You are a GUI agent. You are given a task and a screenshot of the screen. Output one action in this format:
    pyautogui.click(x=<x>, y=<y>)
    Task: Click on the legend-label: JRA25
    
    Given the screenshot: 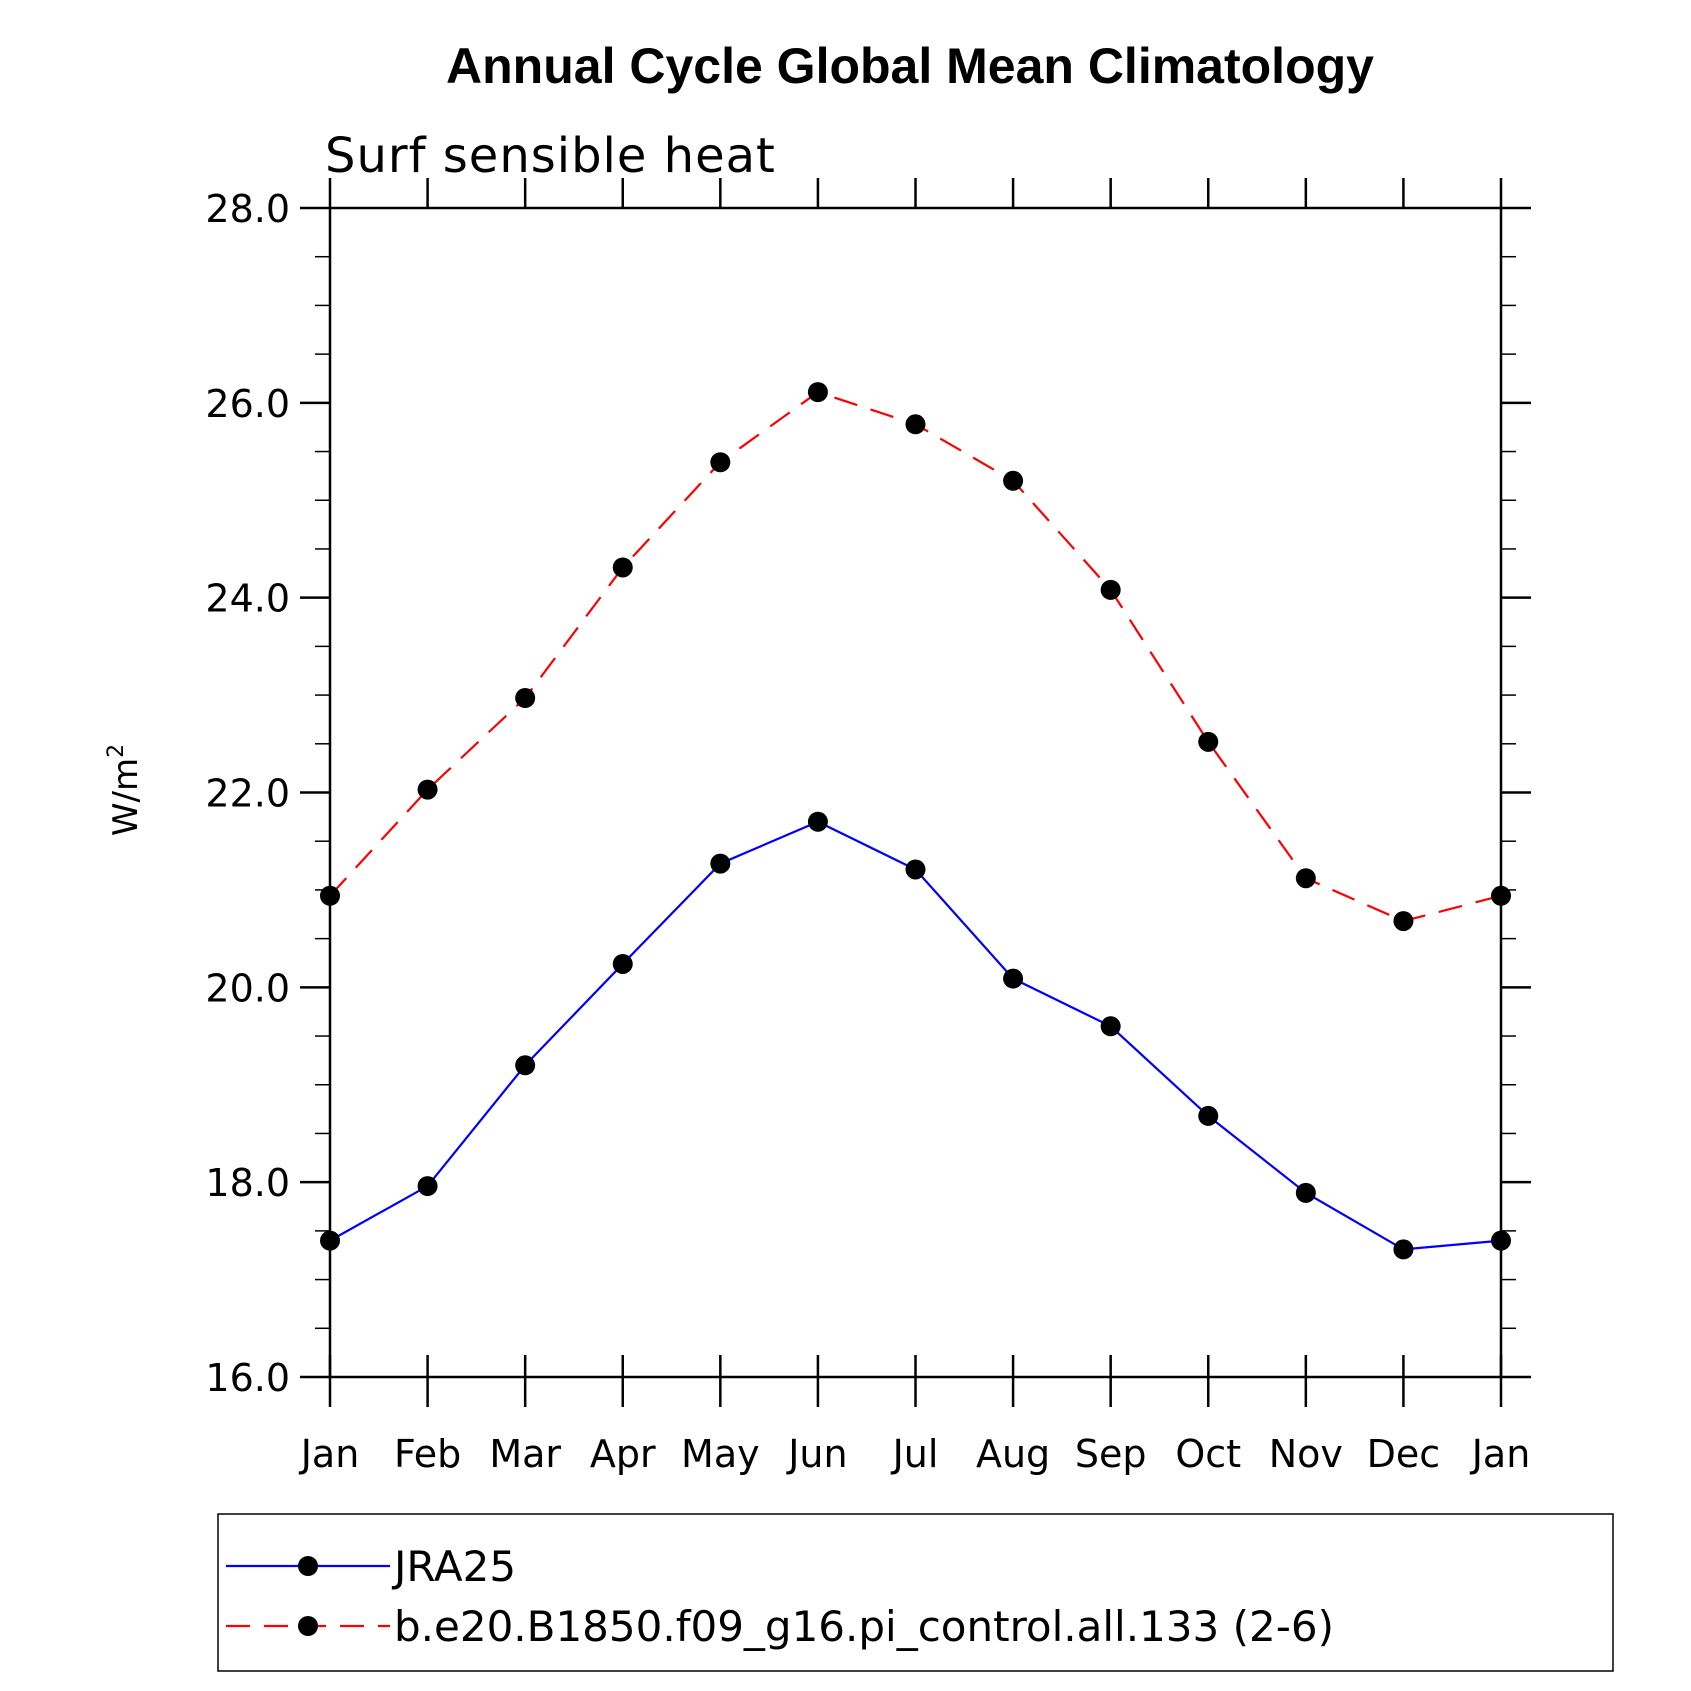 What is the action you would take?
    pyautogui.click(x=453, y=1566)
    